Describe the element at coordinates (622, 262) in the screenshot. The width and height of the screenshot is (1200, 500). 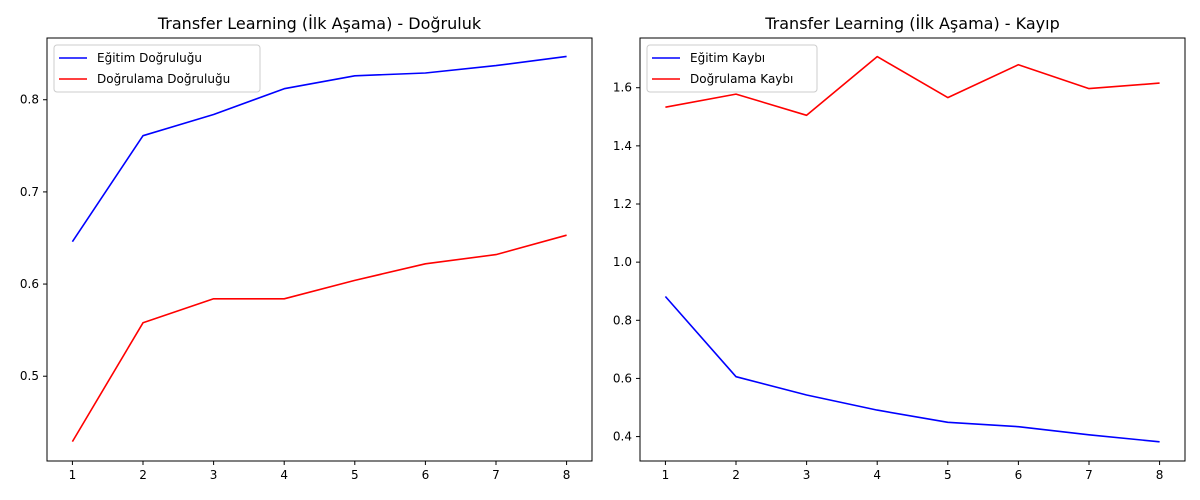
I see `y-tick-label: 1.0` at that location.